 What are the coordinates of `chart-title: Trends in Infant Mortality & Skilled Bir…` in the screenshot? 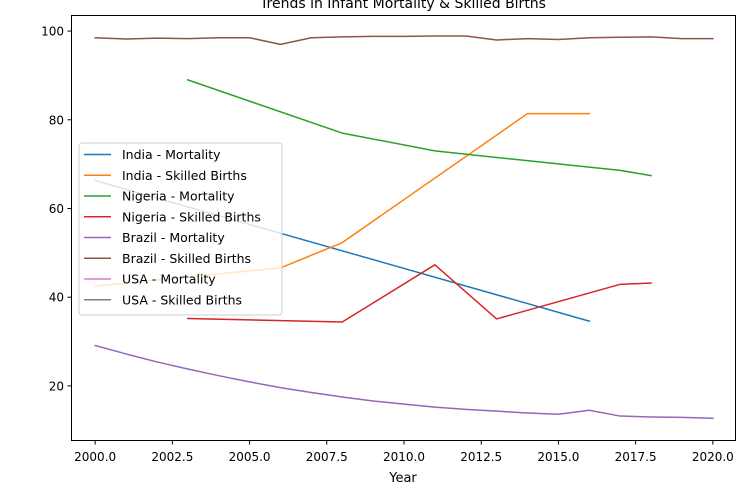 It's located at (402, 6).